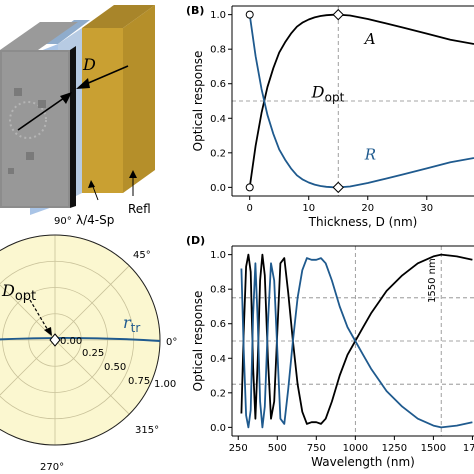 The width and height of the screenshot is (474, 474). Describe the element at coordinates (147, 430) in the screenshot. I see `polar-angle-label: 315°` at that location.